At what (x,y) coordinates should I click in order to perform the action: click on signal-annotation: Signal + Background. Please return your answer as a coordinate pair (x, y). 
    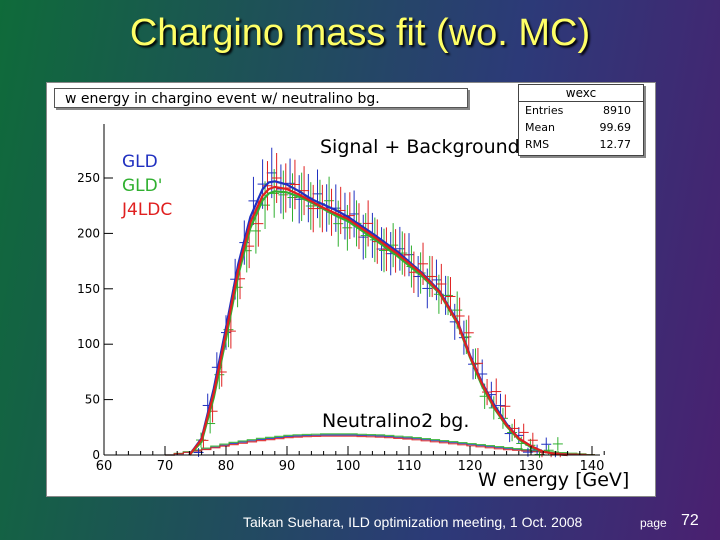
    Looking at the image, I should click on (420, 147).